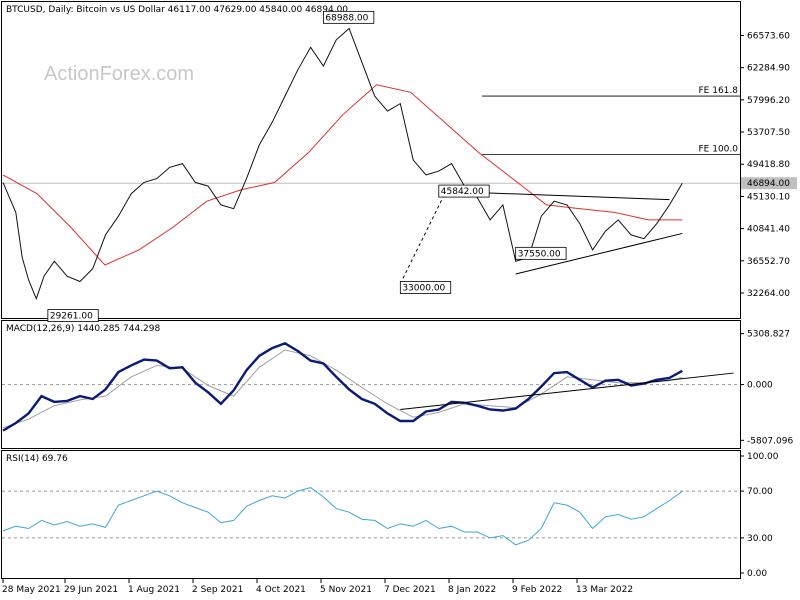 Image resolution: width=800 pixels, height=600 pixels. I want to click on macd-tick-label: 0.000, so click(760, 386).